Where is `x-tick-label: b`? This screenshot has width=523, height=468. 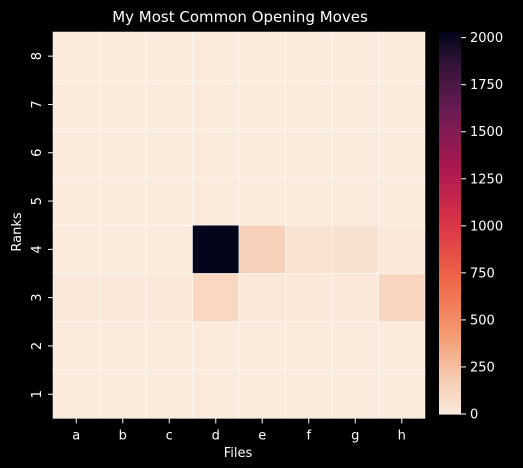
x-tick-label: b is located at coordinates (123, 435).